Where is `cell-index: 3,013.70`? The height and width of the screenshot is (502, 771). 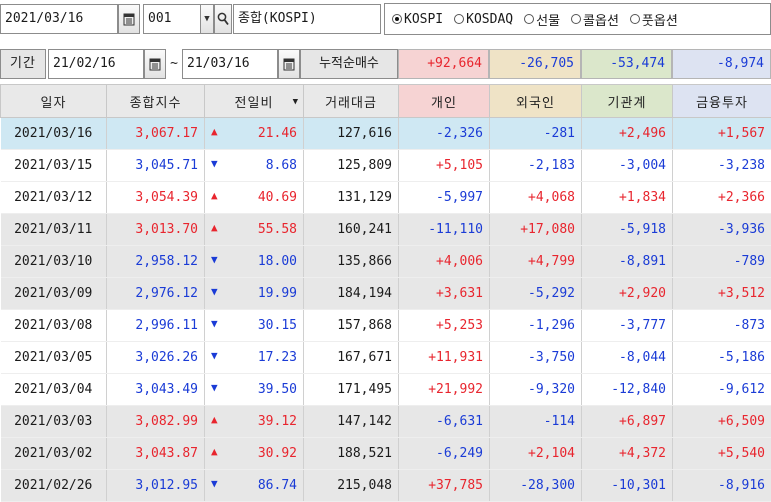 cell-index: 3,013.70 is located at coordinates (156, 230).